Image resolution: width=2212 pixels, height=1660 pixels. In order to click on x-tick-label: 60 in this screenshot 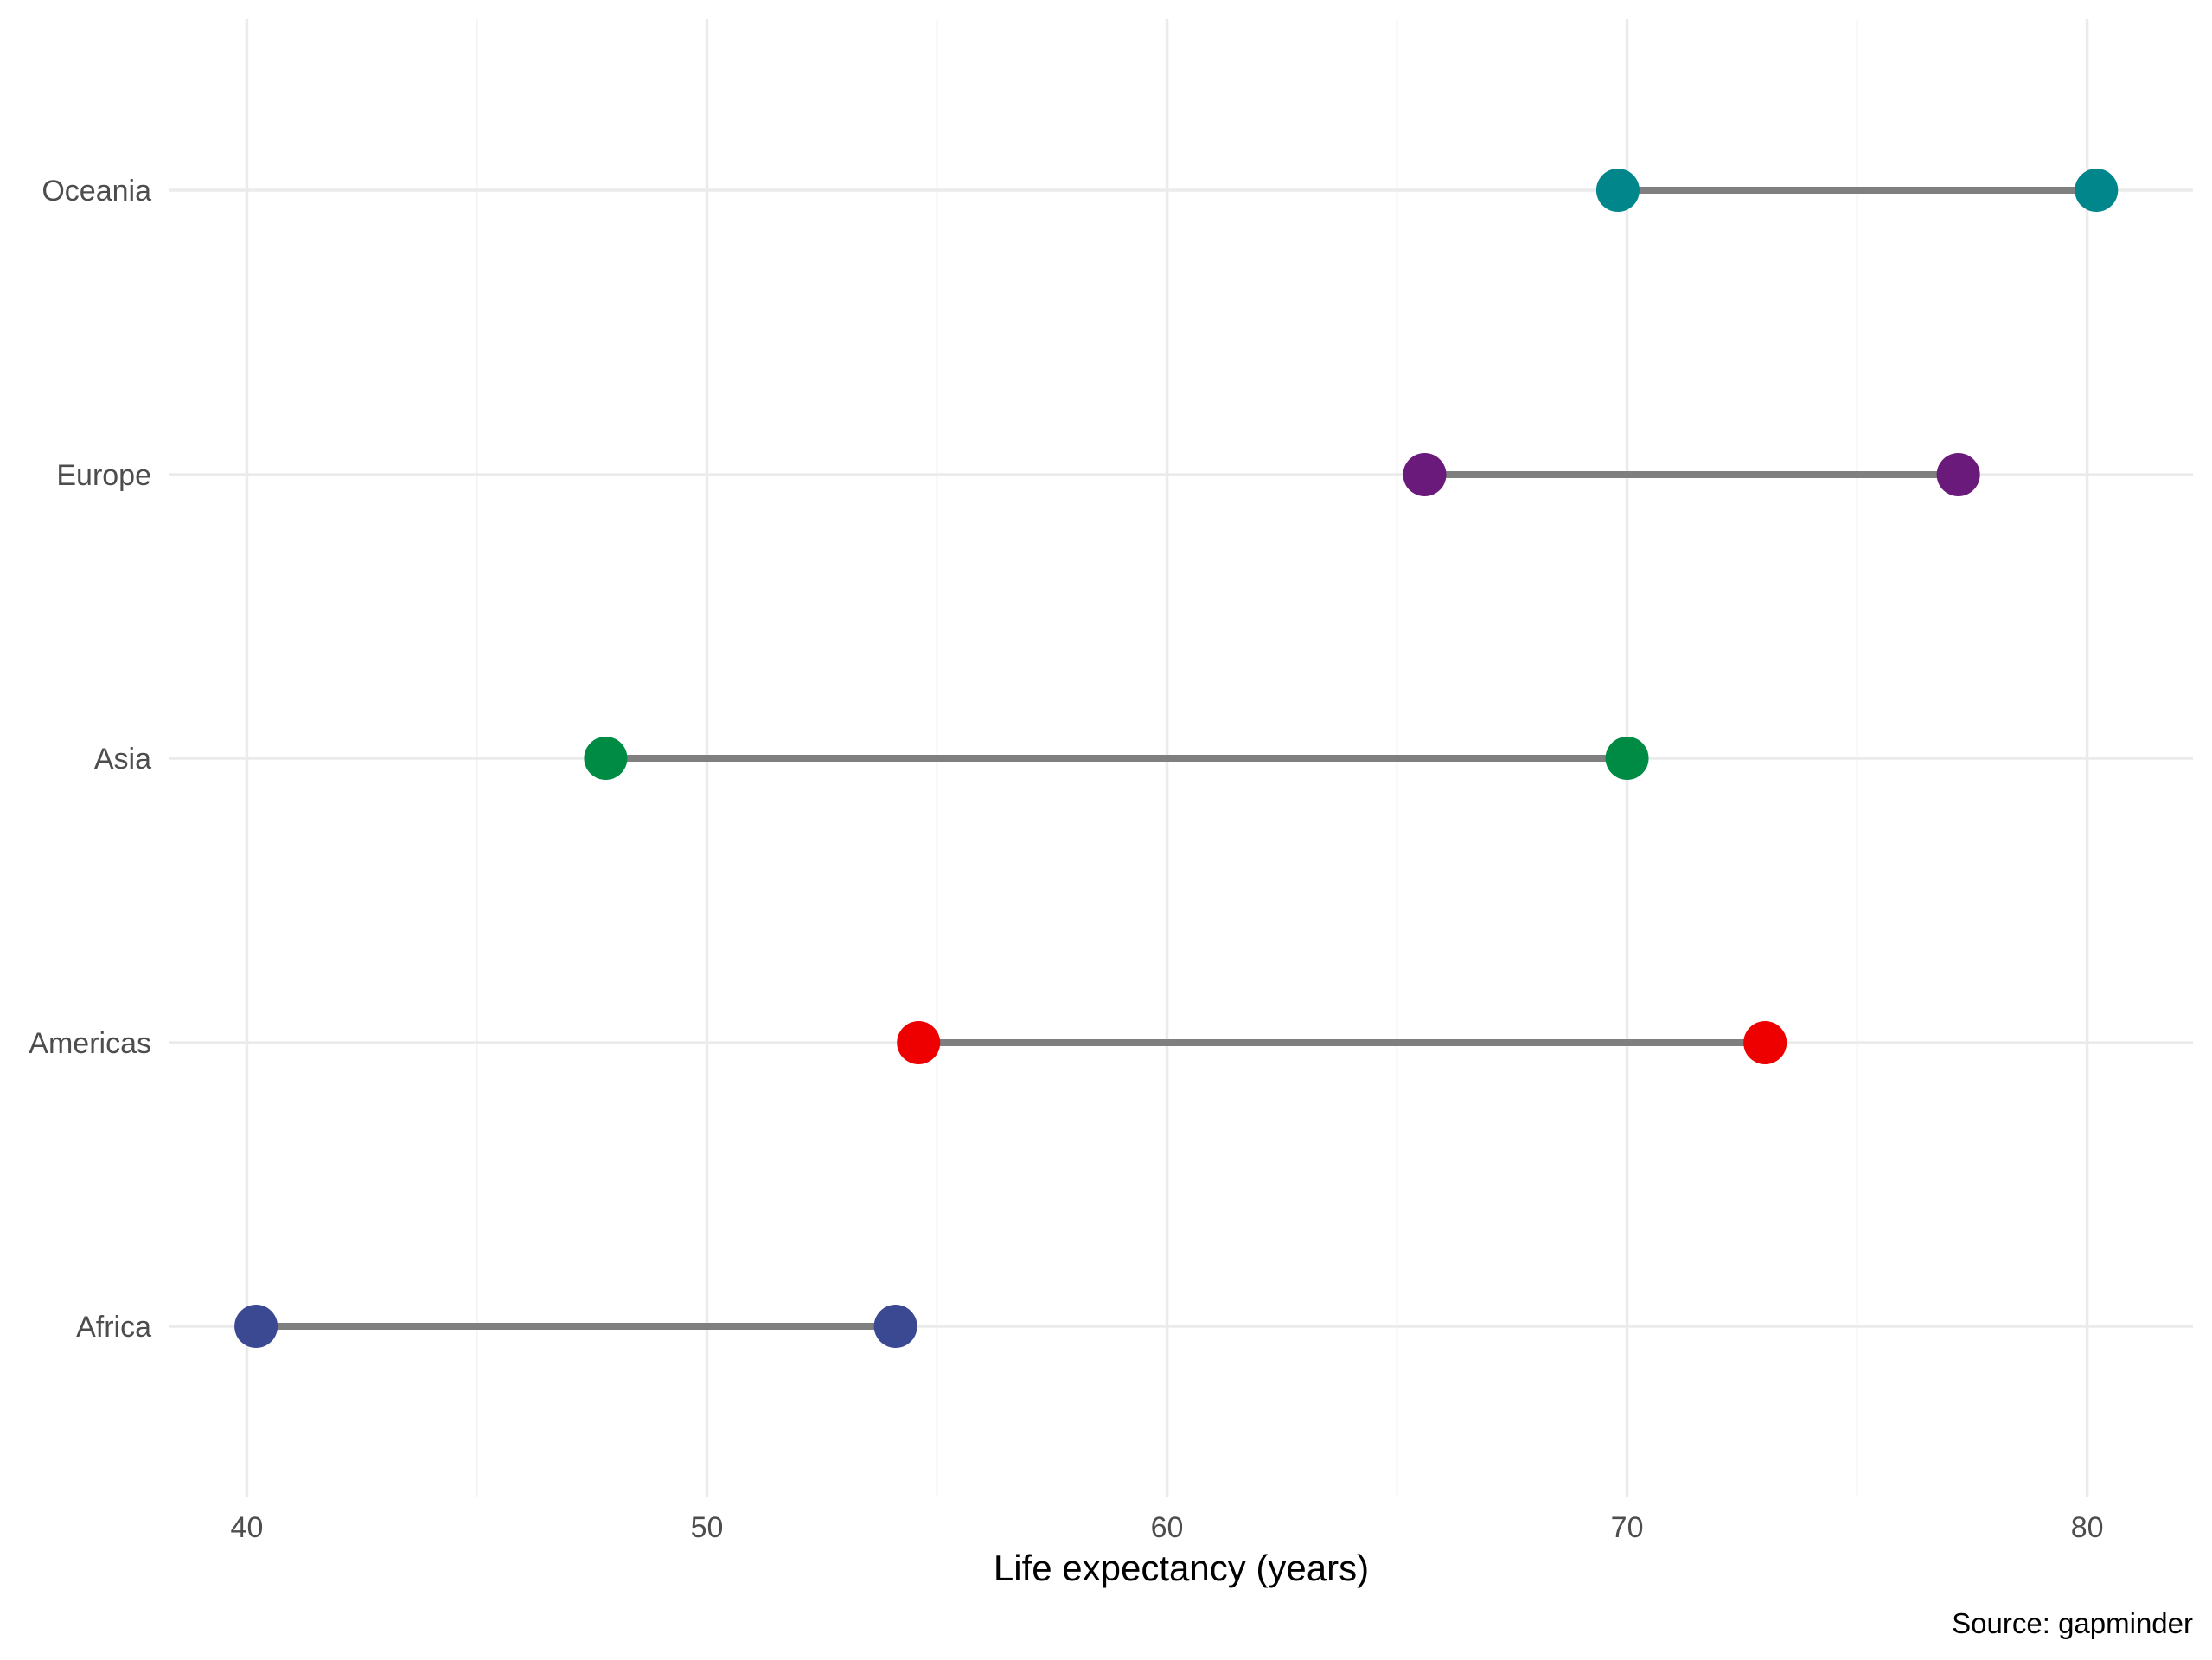, I will do `click(1167, 1527)`.